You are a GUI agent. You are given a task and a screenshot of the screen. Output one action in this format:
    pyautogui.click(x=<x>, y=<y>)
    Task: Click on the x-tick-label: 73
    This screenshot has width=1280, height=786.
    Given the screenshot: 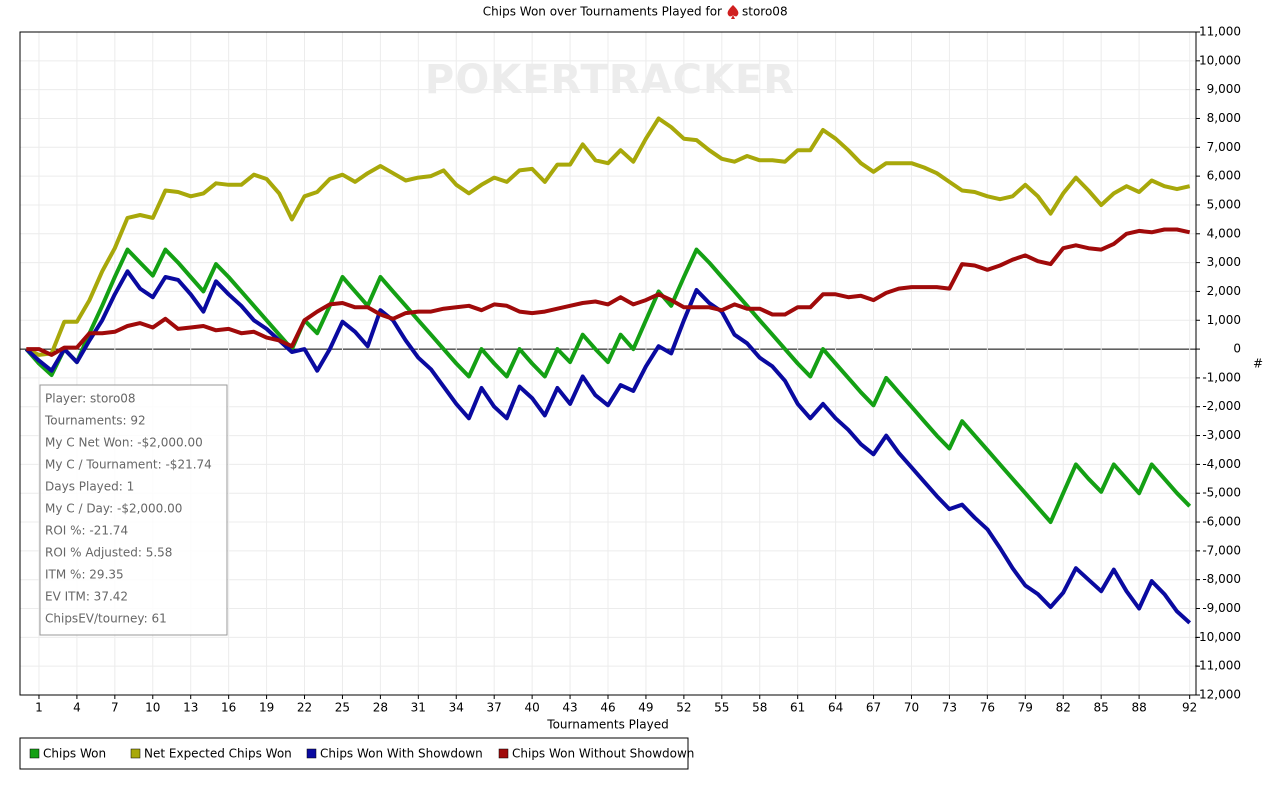 What is the action you would take?
    pyautogui.click(x=949, y=708)
    